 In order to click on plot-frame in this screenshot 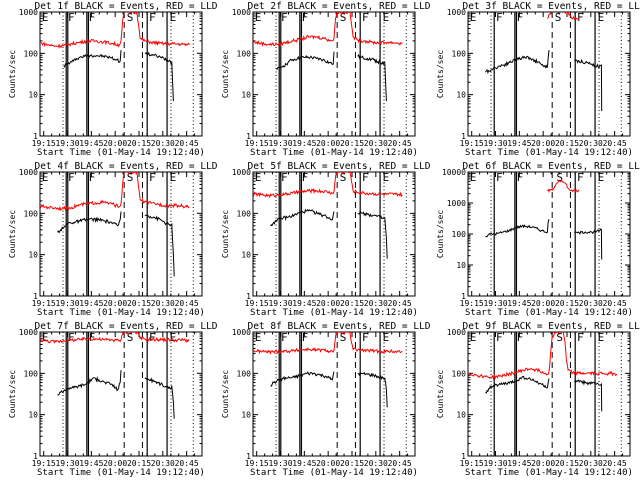, I will do `click(334, 394)`.